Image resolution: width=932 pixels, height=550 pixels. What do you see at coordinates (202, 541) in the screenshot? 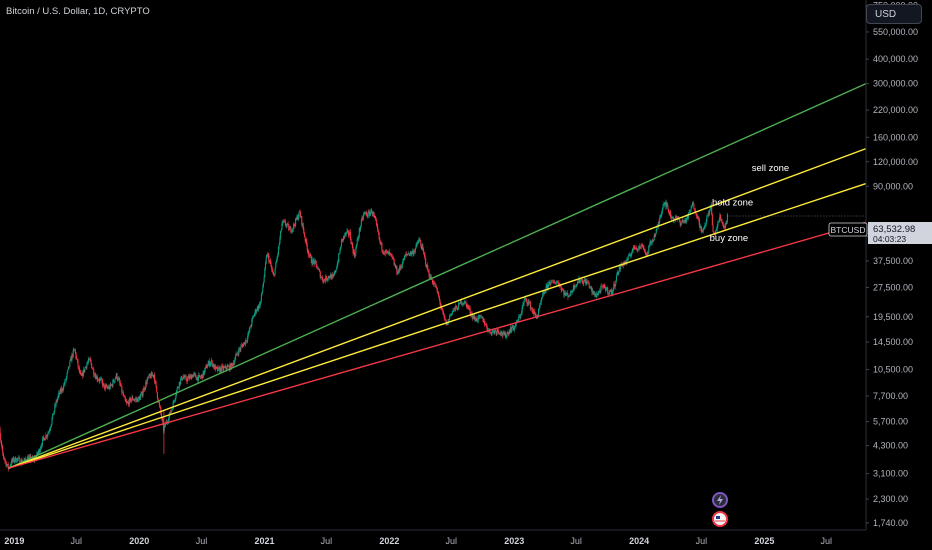
I see `time-tick-label: Jul` at bounding box center [202, 541].